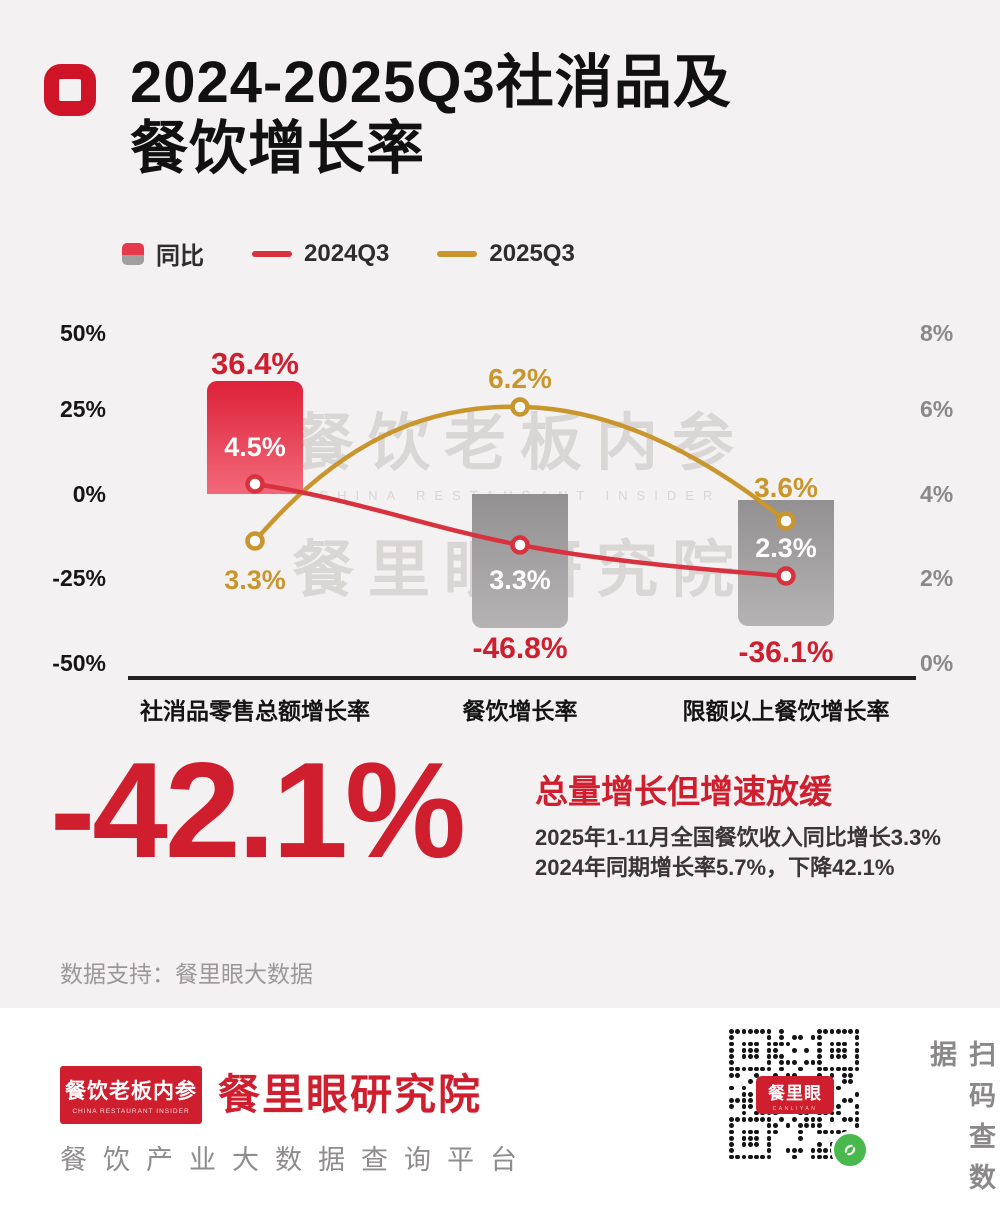  What do you see at coordinates (278, 149) in the screenshot?
I see `page-title-line2: 餐饮增长率` at bounding box center [278, 149].